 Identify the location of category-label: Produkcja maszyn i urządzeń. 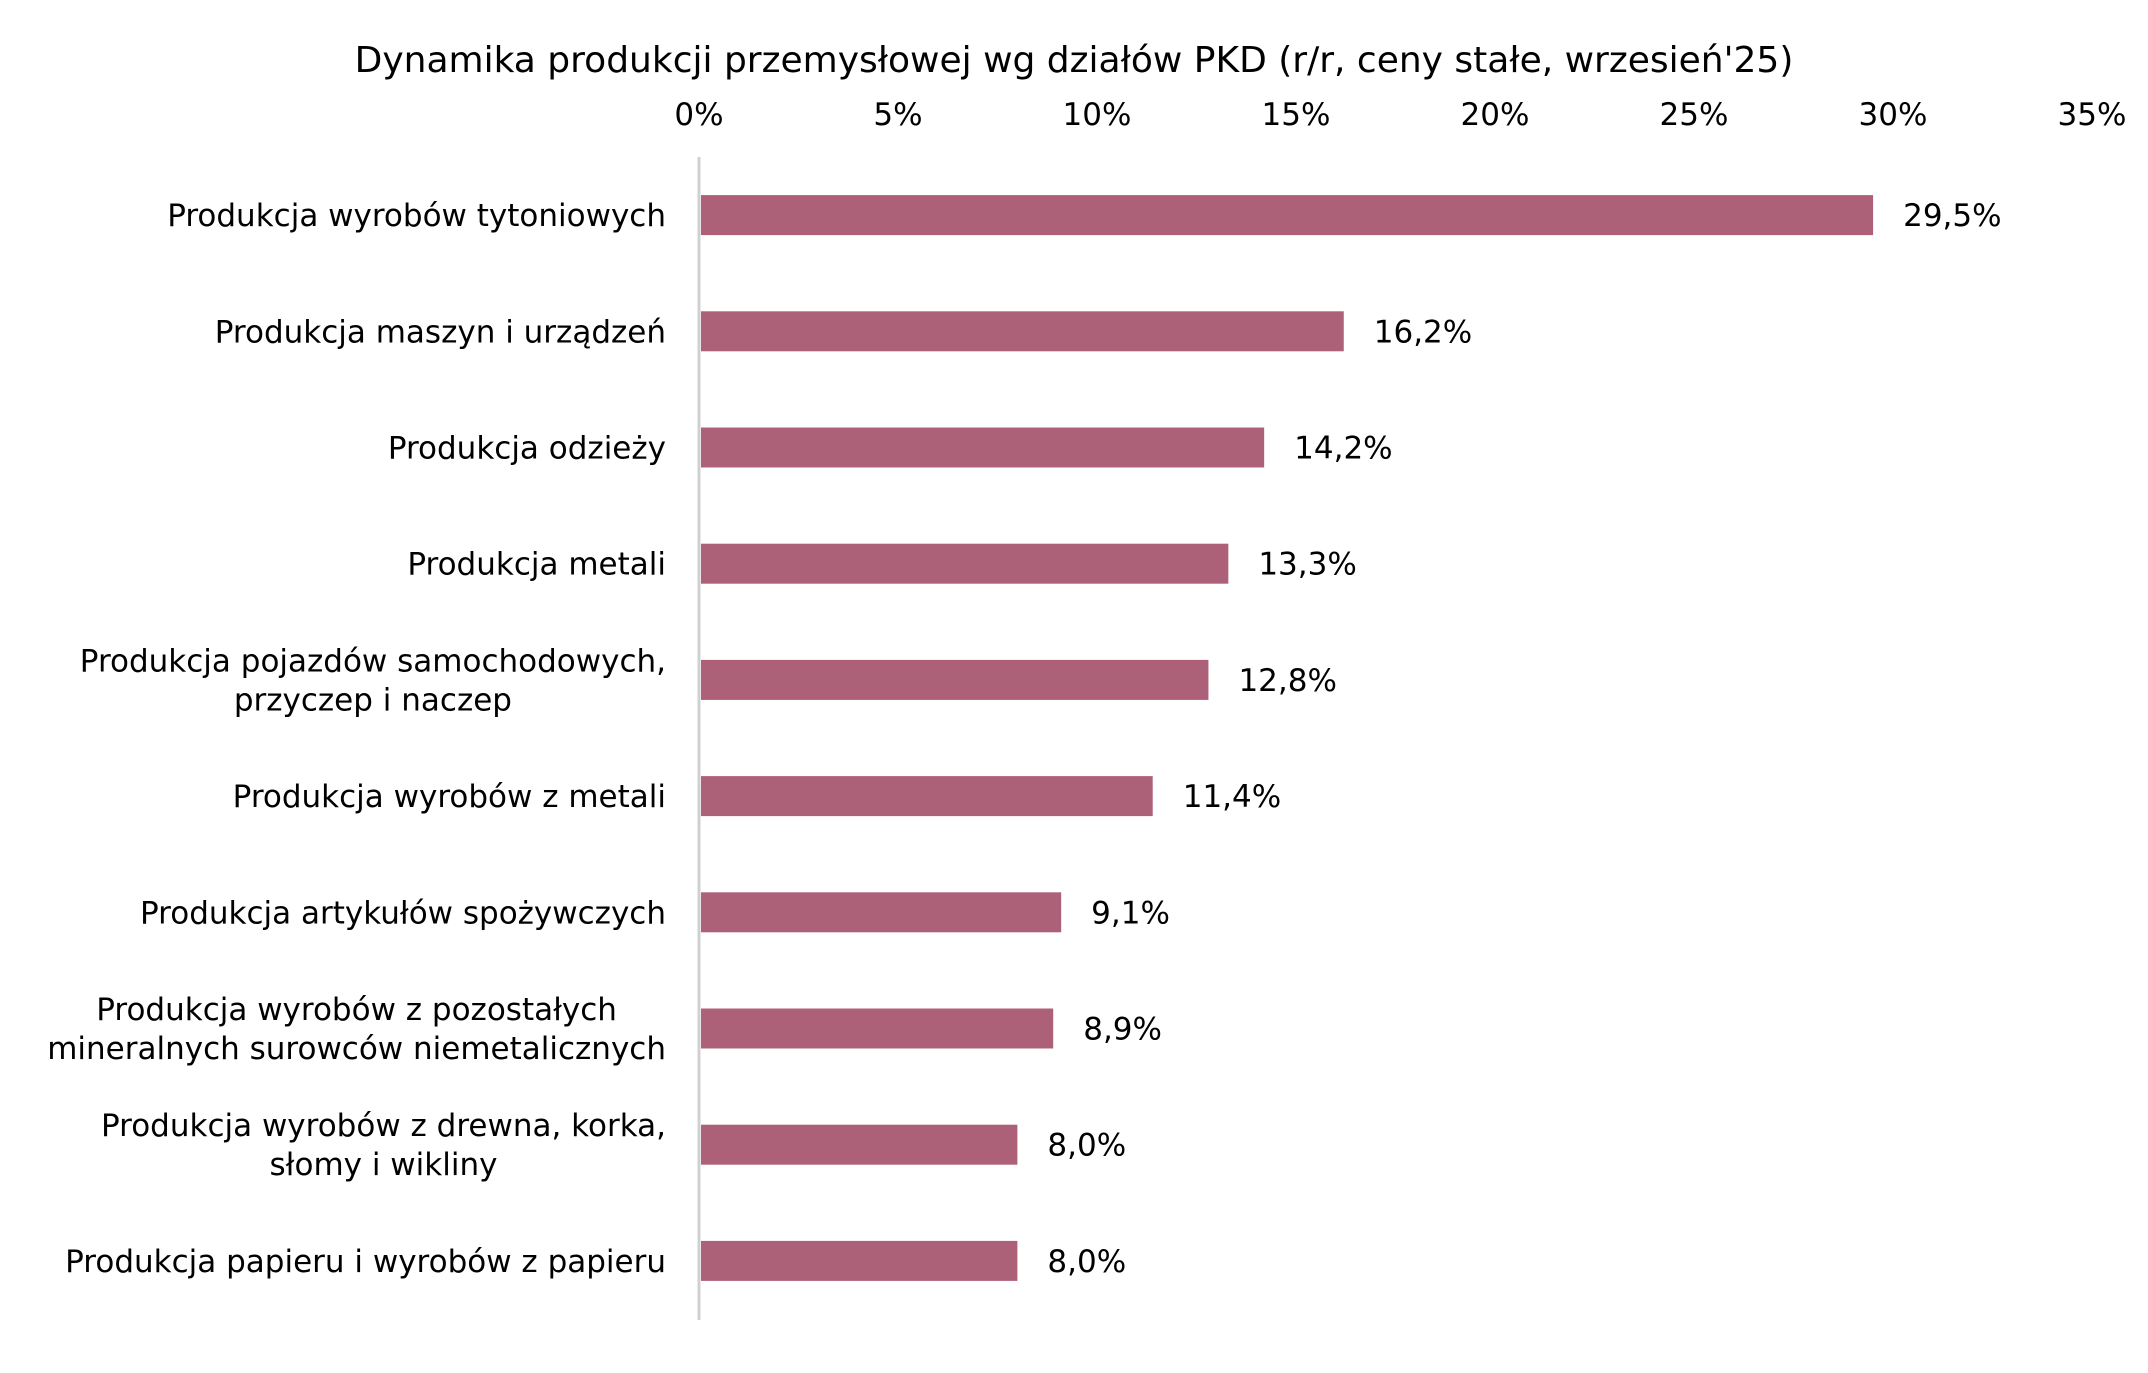
(440, 332).